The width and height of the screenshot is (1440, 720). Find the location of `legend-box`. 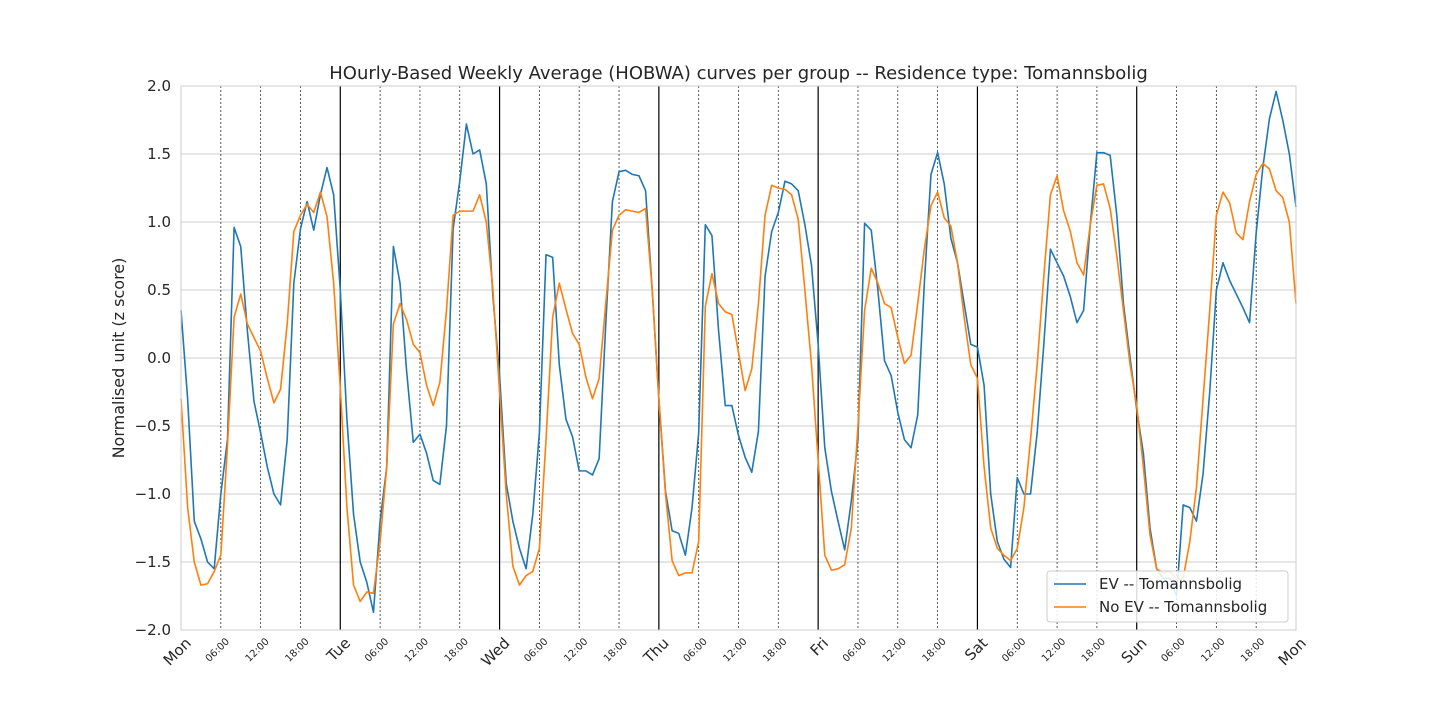

legend-box is located at coordinates (1167, 596).